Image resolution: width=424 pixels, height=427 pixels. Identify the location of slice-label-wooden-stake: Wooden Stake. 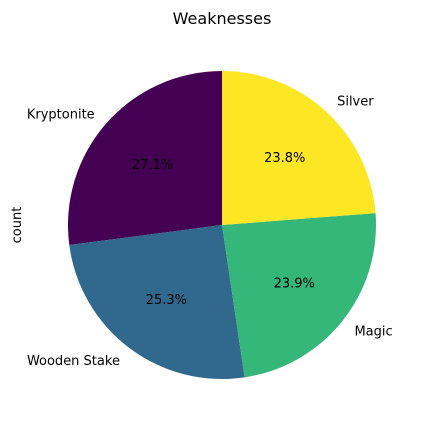
(73, 361).